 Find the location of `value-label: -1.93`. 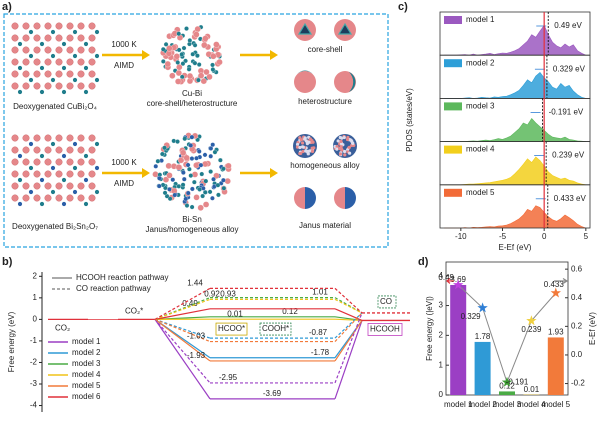

value-label: -1.93 is located at coordinates (196, 355).